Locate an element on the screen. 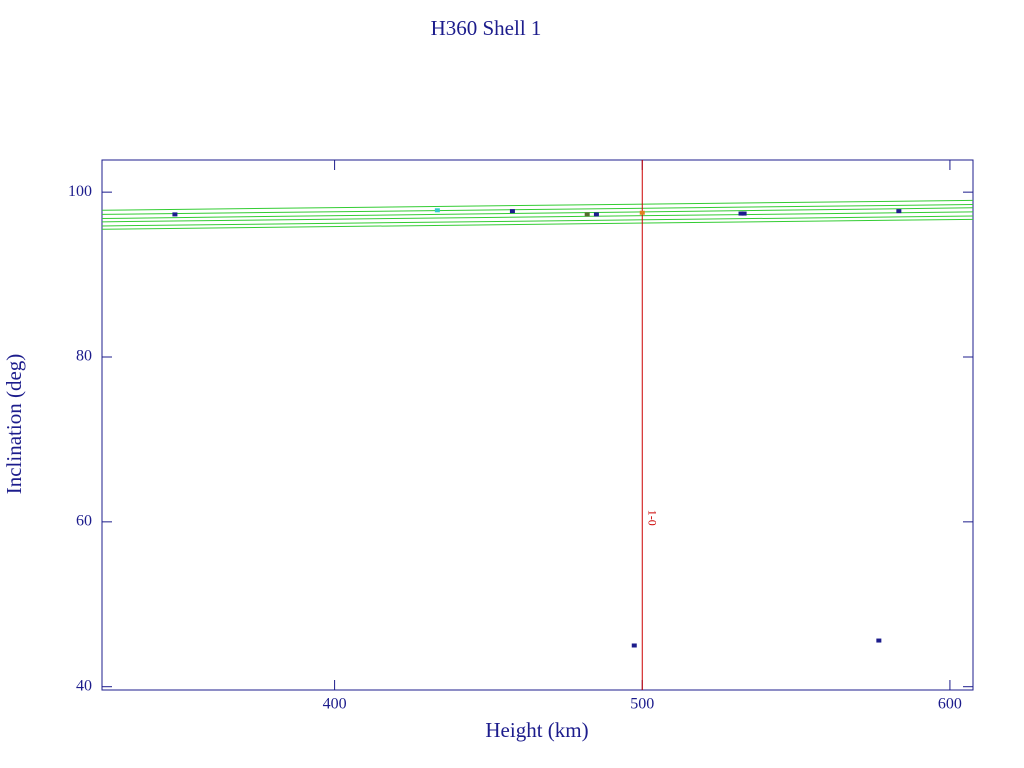 The height and width of the screenshot is (768, 1024). y-tick-label: 60 is located at coordinates (84, 521).